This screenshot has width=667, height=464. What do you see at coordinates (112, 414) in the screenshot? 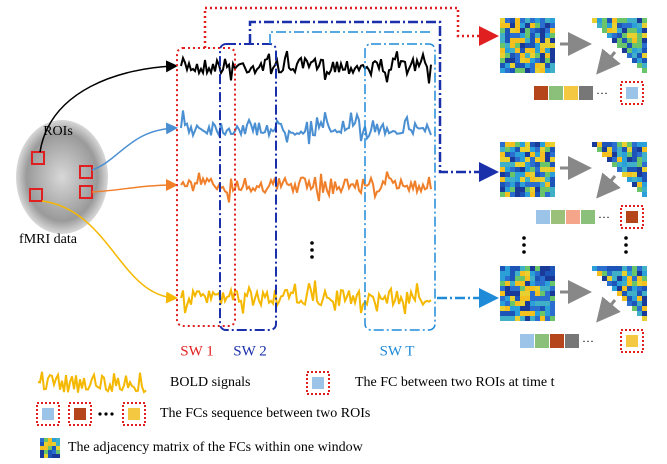
I see `dot` at bounding box center [112, 414].